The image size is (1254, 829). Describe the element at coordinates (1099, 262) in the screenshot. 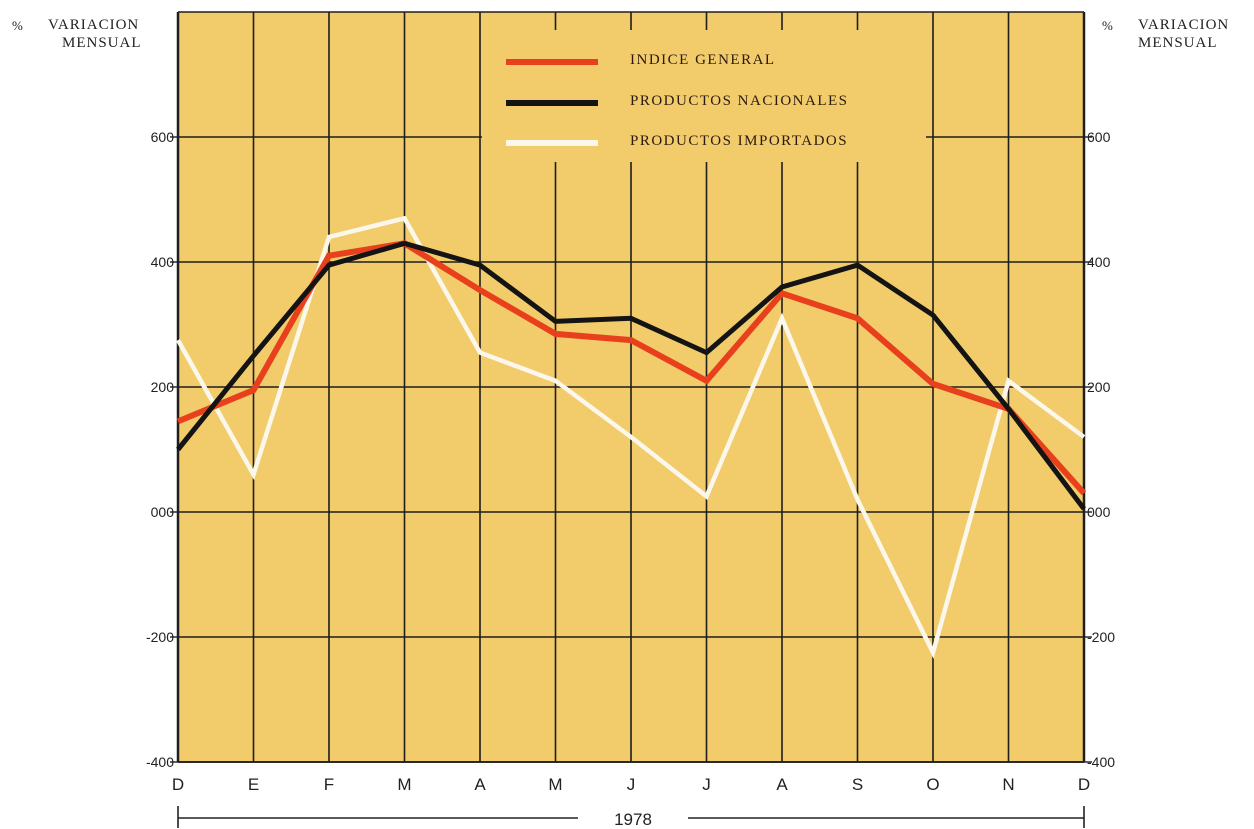

I see `right-y-tick-label: 400` at that location.